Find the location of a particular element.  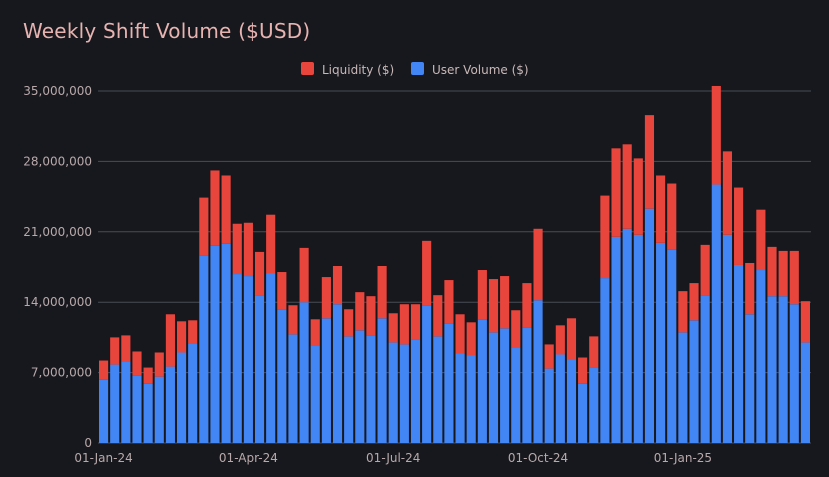

y-tick-label: 21,000,000 is located at coordinates (57, 232).